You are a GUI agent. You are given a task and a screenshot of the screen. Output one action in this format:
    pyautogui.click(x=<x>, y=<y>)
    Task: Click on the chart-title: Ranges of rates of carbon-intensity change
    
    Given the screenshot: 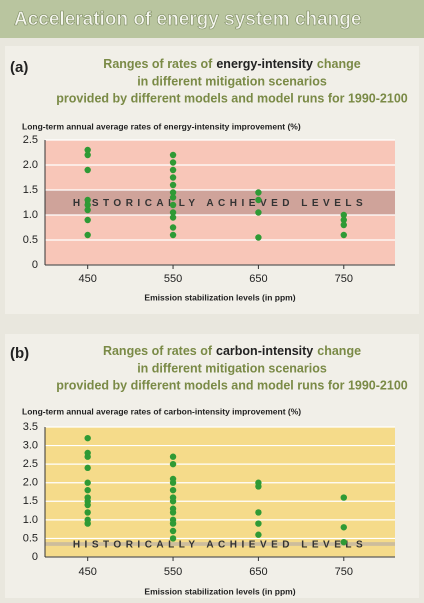 What is the action you would take?
    pyautogui.click(x=232, y=351)
    